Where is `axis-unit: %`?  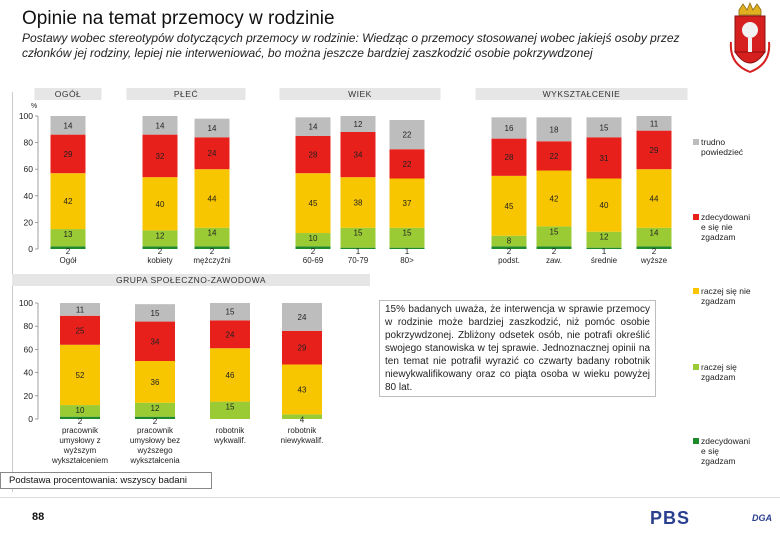
axis-unit: % is located at coordinates (34, 106).